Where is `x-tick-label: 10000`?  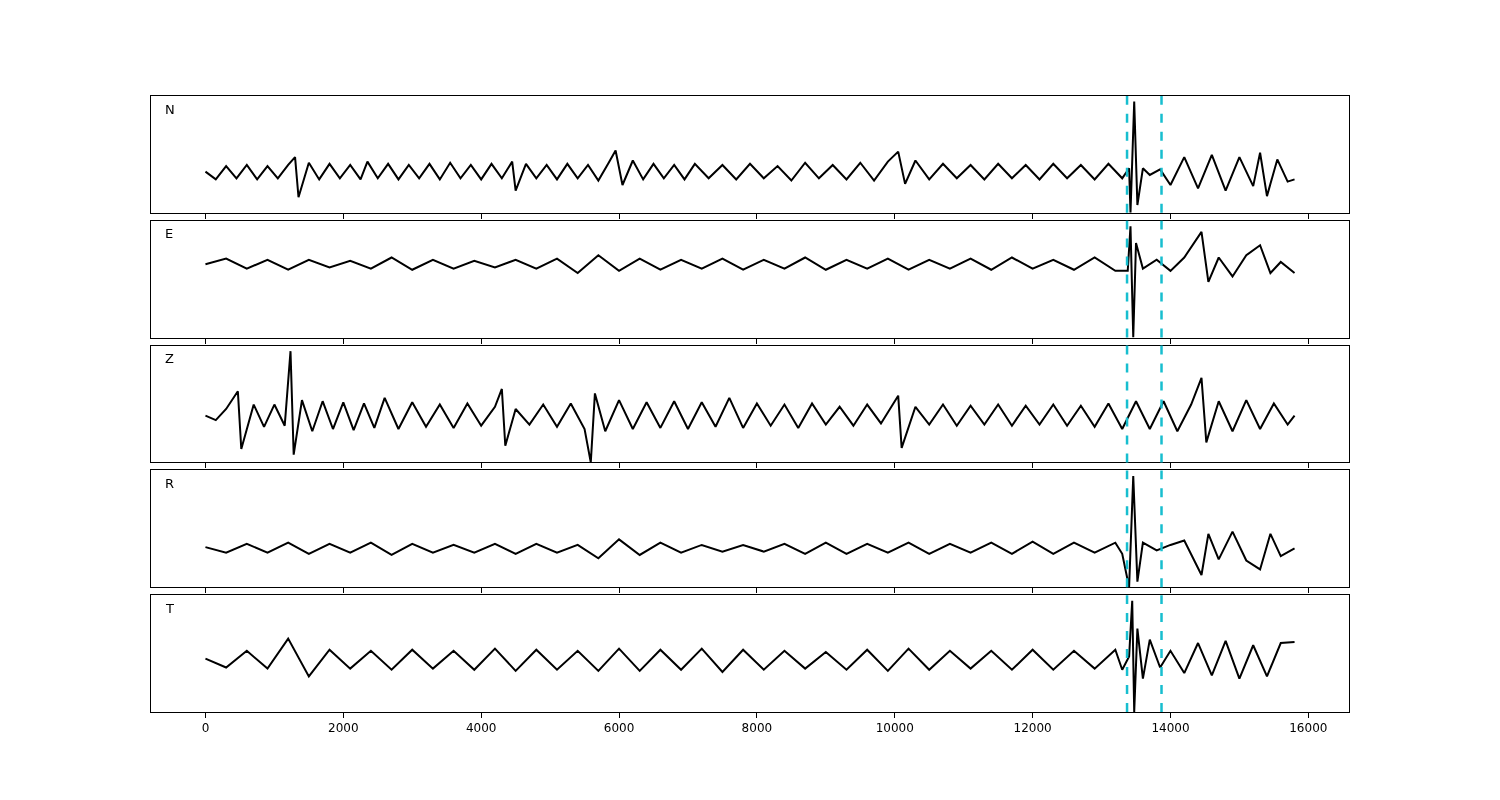 x-tick-label: 10000 is located at coordinates (894, 728).